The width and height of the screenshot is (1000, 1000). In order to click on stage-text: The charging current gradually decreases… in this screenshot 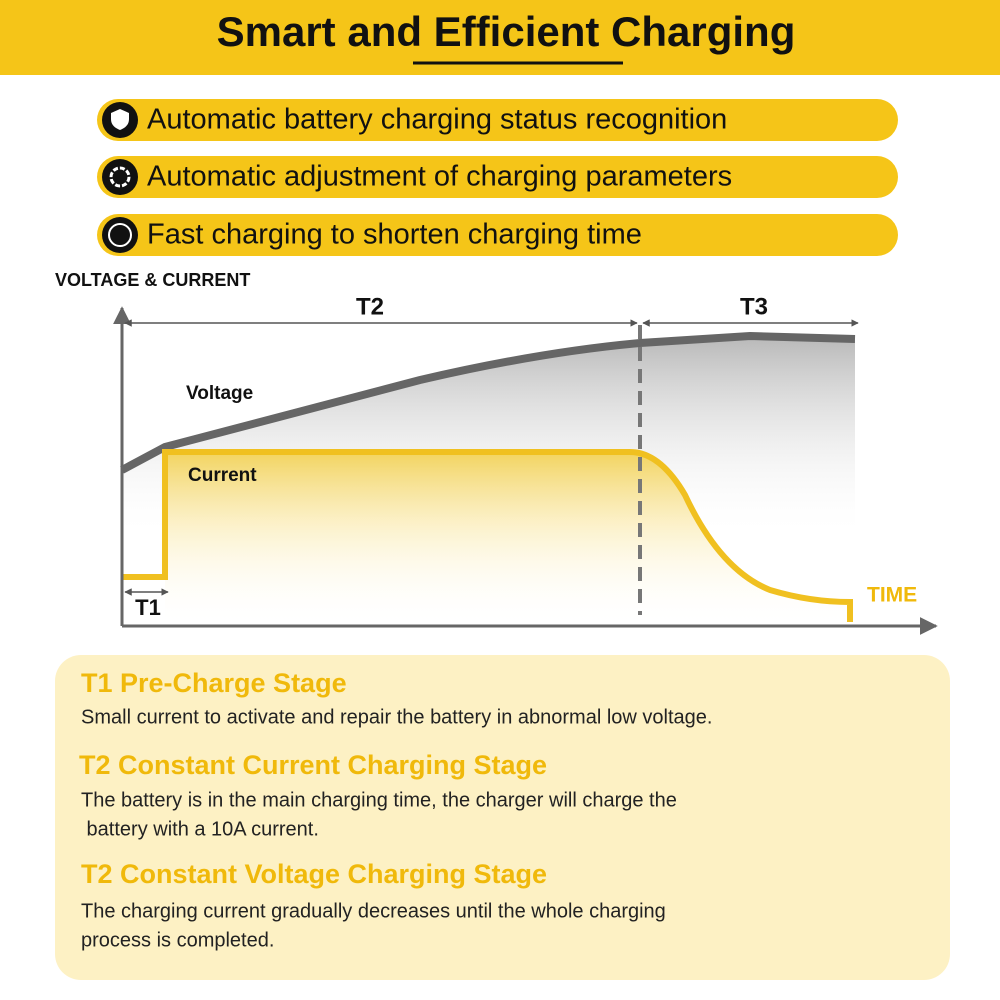, I will do `click(373, 911)`.